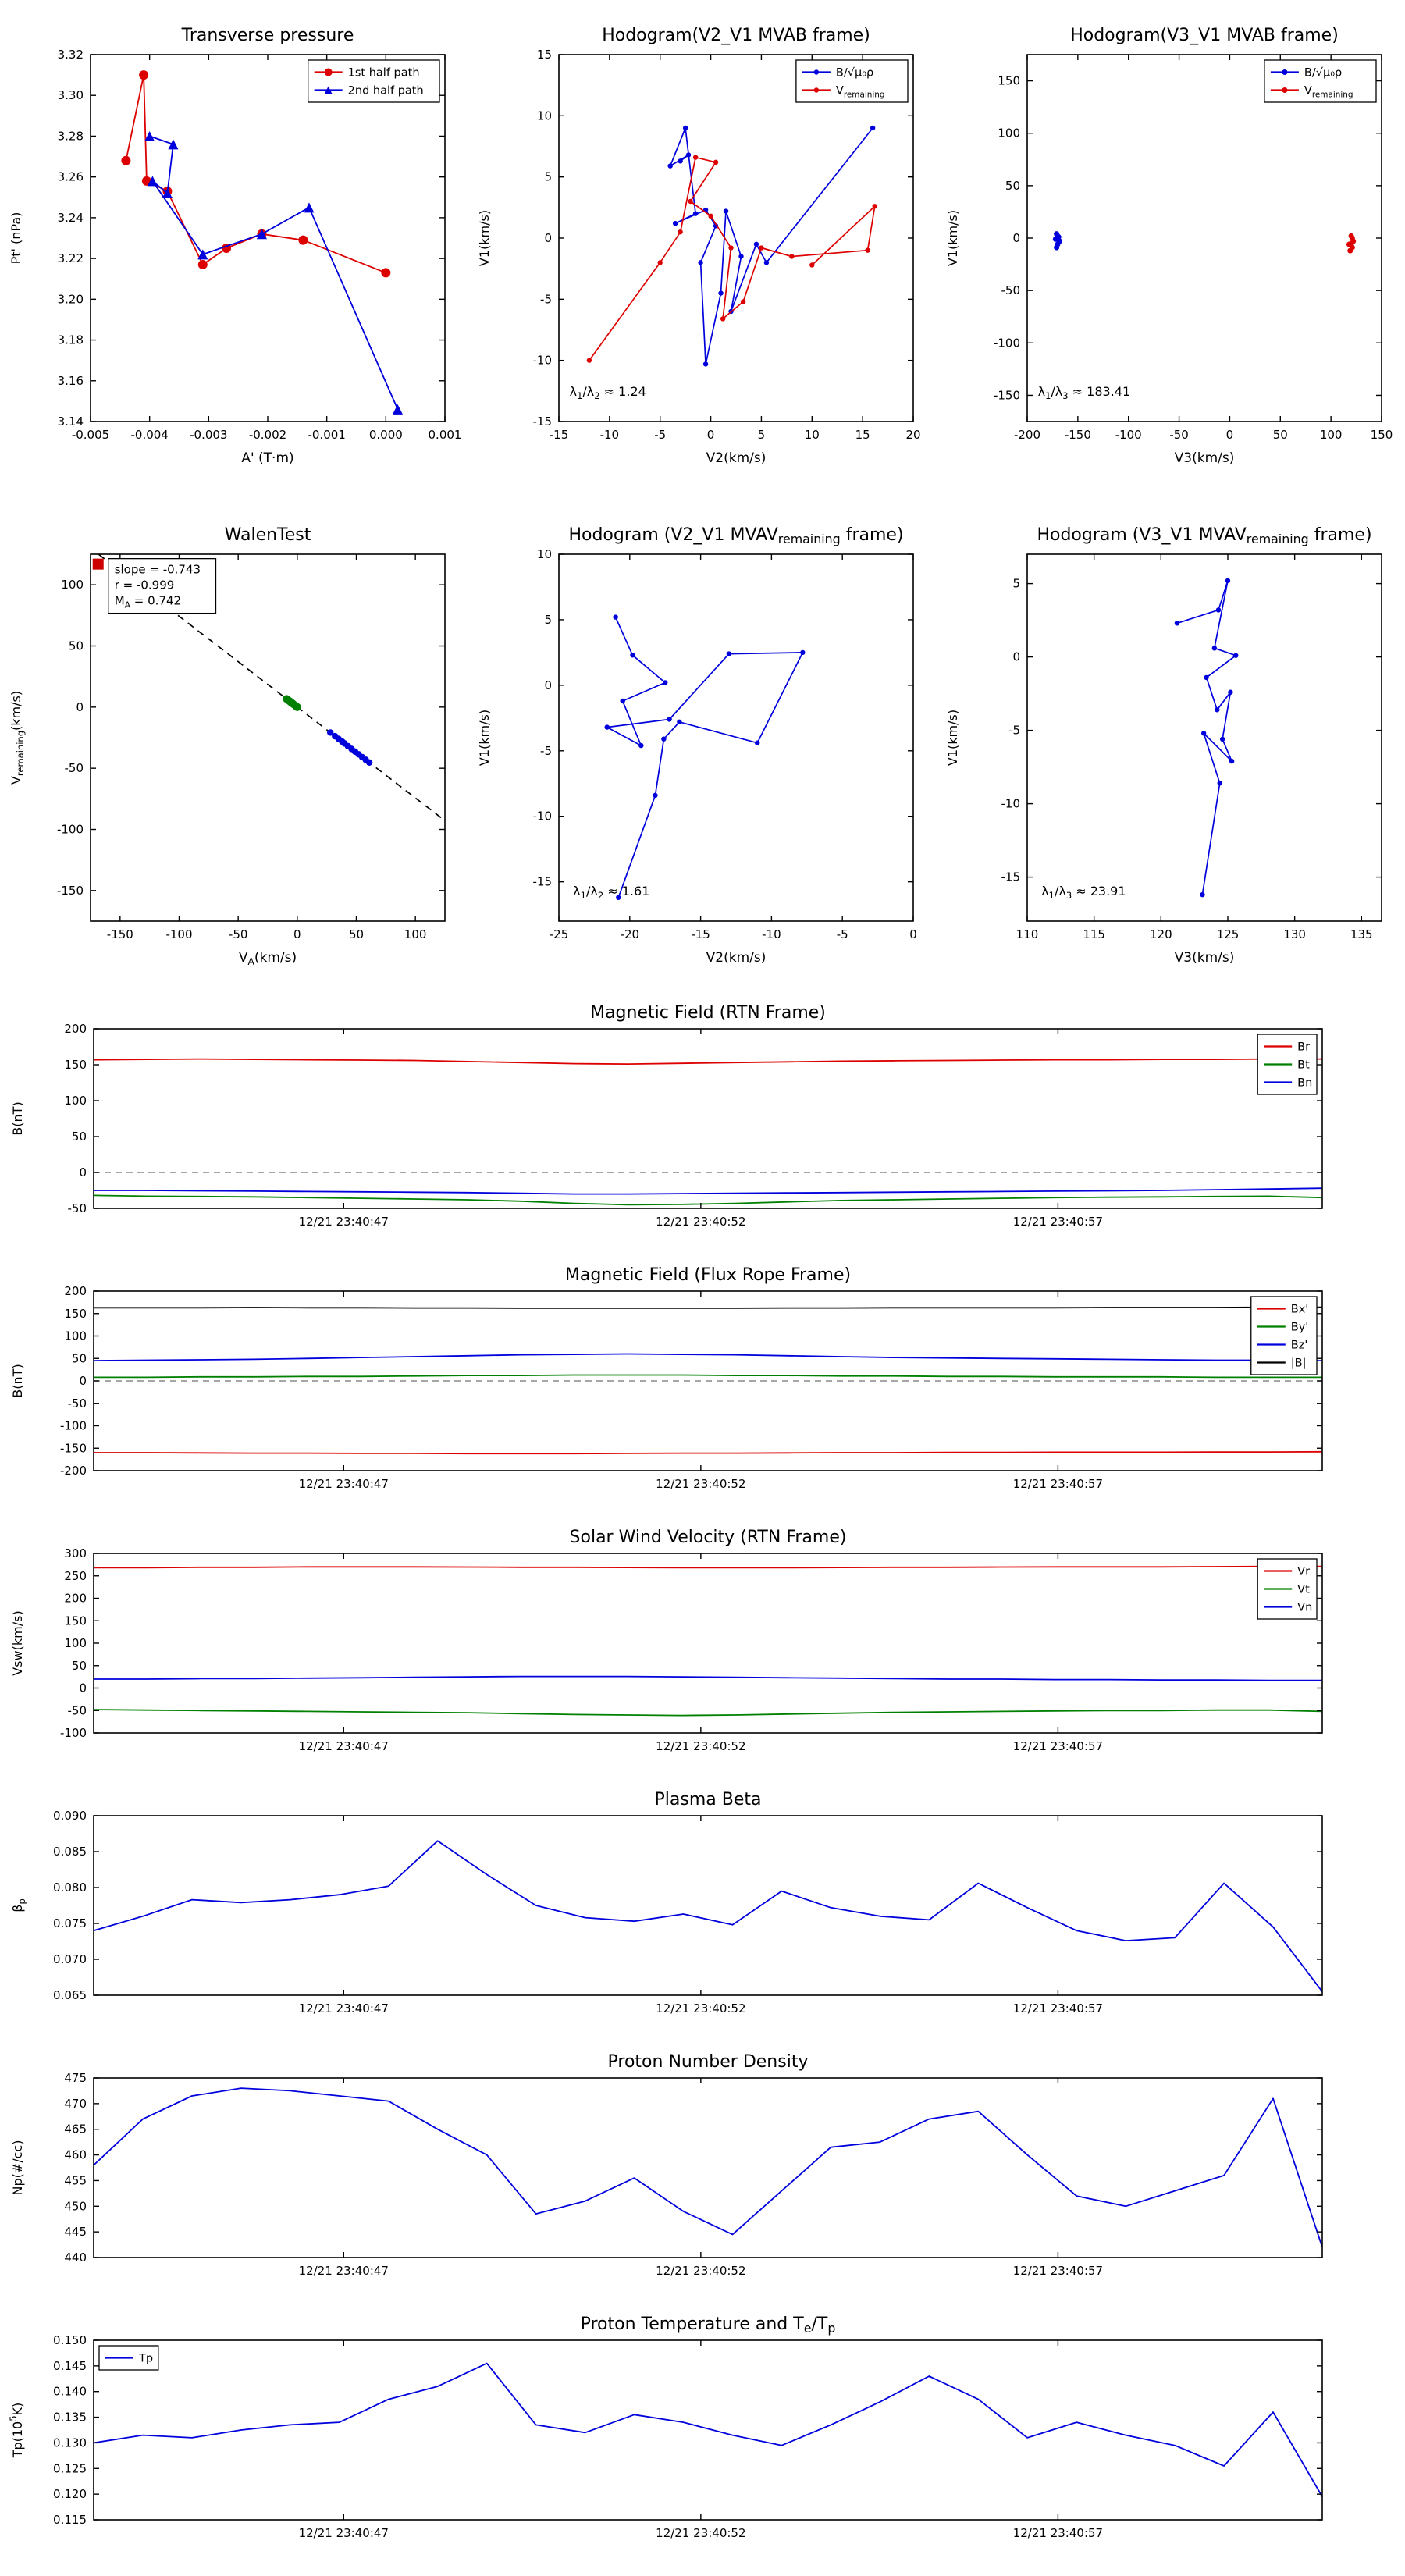 The image size is (1405, 2576). I want to click on legend-label: Bt, so click(1303, 1065).